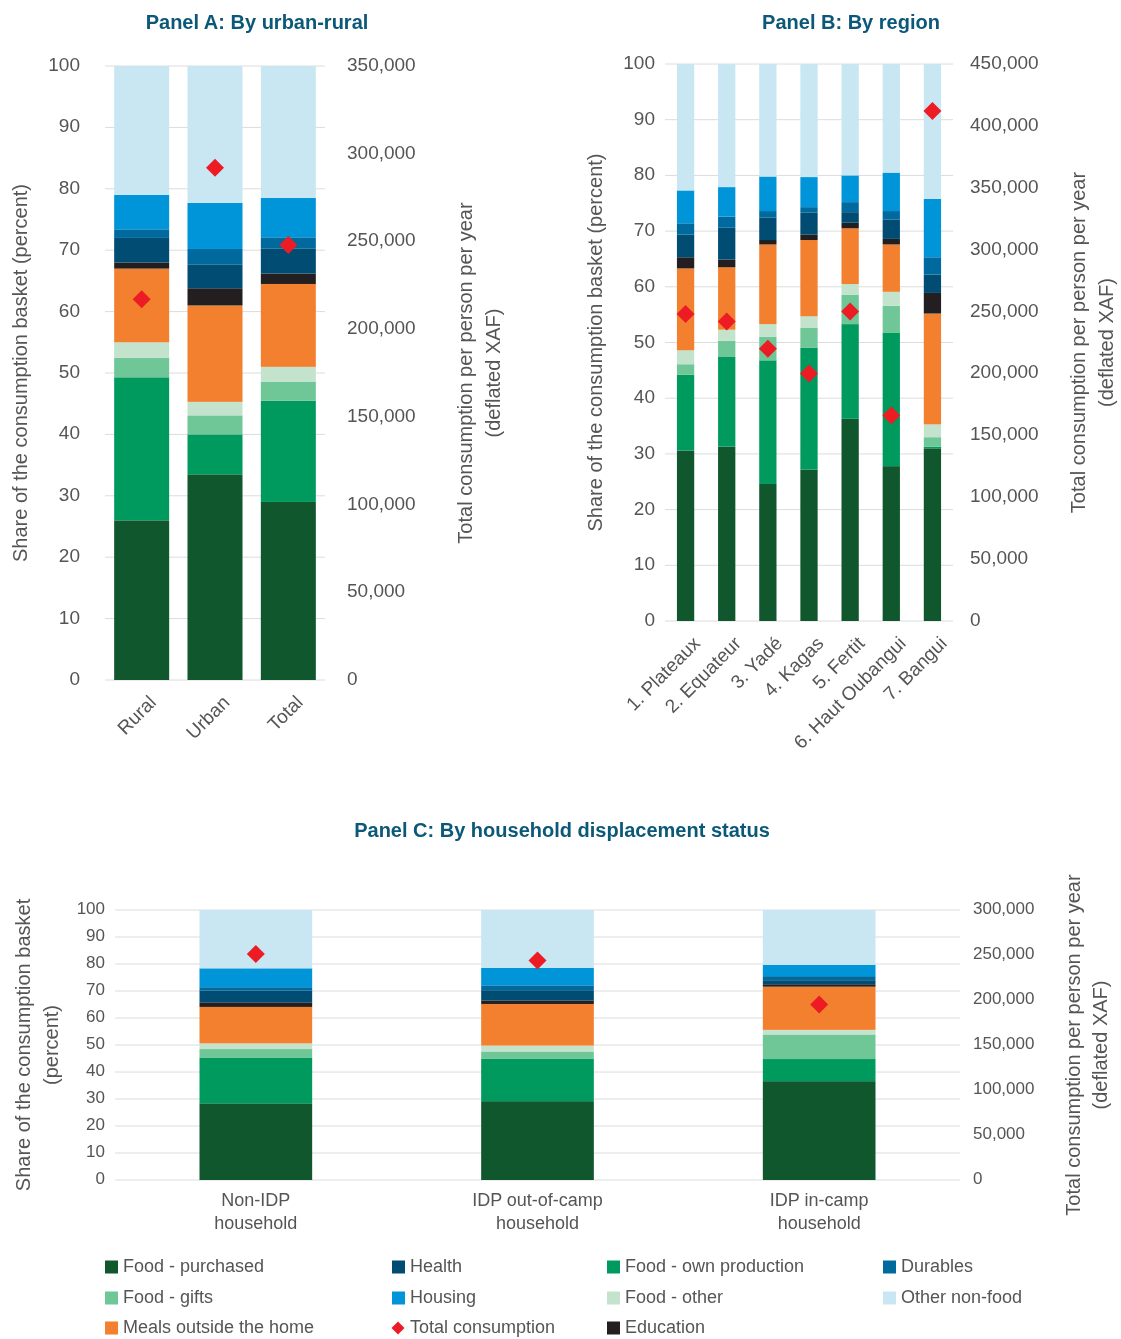 The height and width of the screenshot is (1339, 1121). What do you see at coordinates (1004, 63) in the screenshot?
I see `y2-tick-label: 450,000` at bounding box center [1004, 63].